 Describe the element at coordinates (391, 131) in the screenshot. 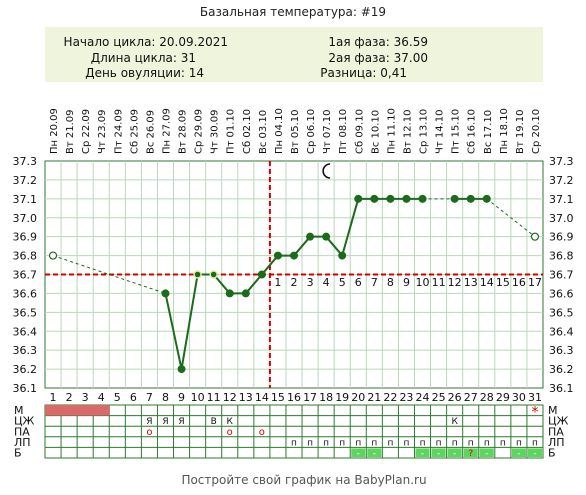

I see `x-tick-weekday-date: Пн 11.10` at that location.